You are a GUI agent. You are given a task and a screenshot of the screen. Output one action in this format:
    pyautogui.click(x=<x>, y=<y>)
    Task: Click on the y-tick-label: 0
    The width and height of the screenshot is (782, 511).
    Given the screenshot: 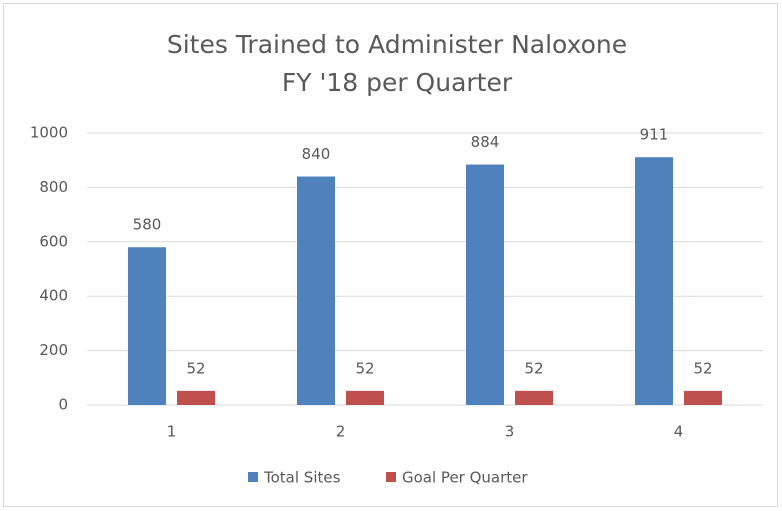 What is the action you would take?
    pyautogui.click(x=63, y=405)
    